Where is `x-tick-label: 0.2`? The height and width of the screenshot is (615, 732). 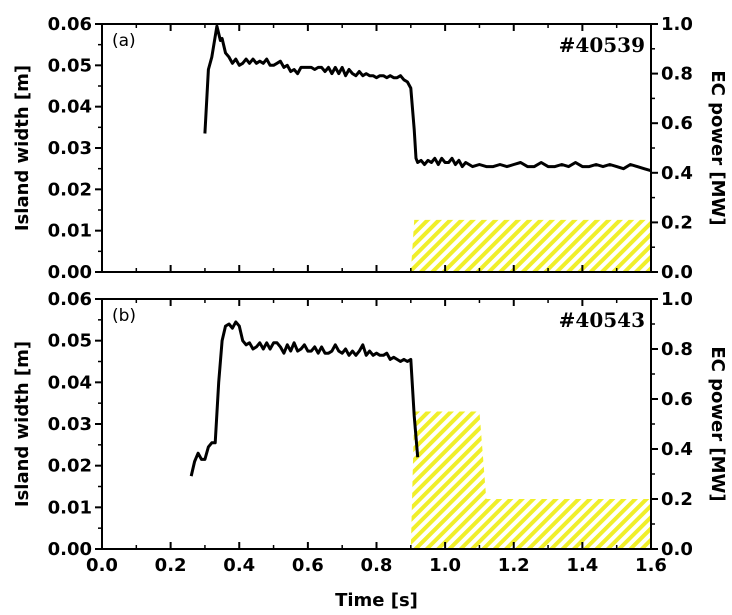 x-tick-label: 0.2 is located at coordinates (171, 565).